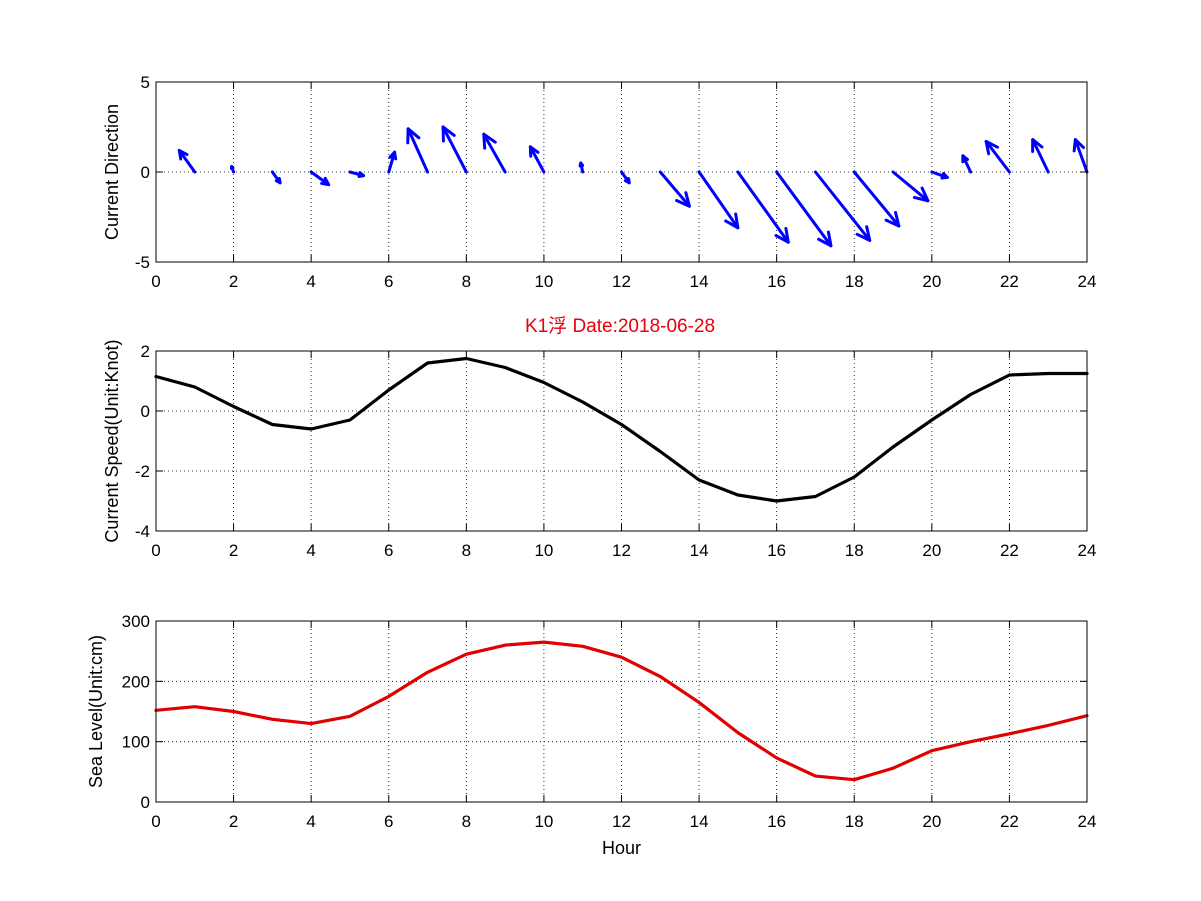 The image size is (1201, 901). I want to click on y-tick-label: -2, so click(142, 471).